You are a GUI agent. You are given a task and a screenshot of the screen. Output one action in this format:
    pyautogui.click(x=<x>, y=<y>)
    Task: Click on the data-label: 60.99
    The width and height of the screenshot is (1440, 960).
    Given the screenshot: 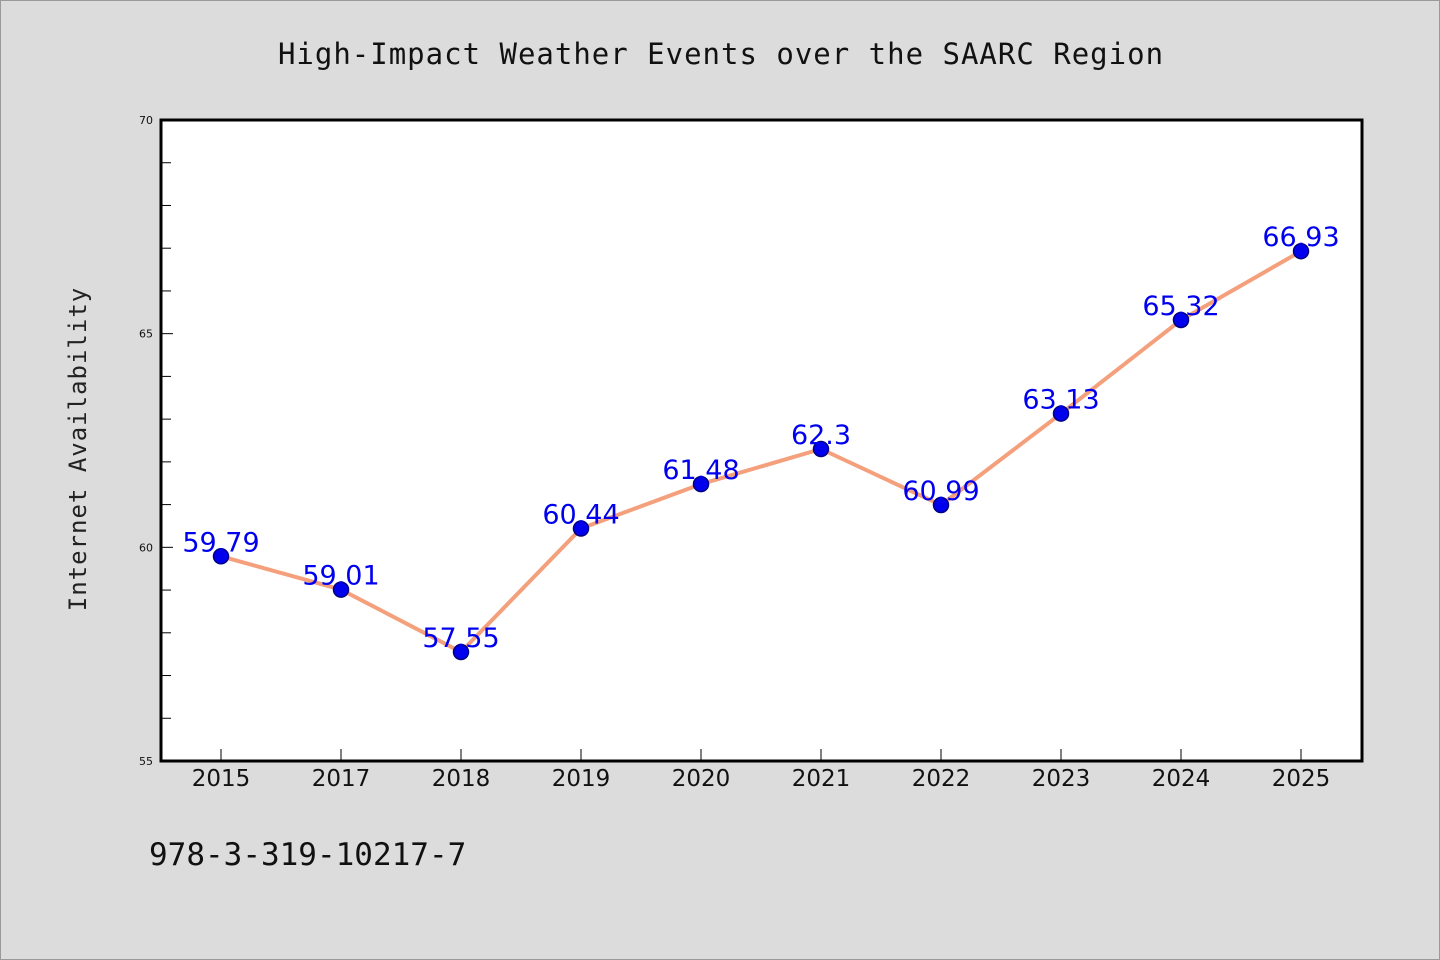 What is the action you would take?
    pyautogui.click(x=940, y=491)
    